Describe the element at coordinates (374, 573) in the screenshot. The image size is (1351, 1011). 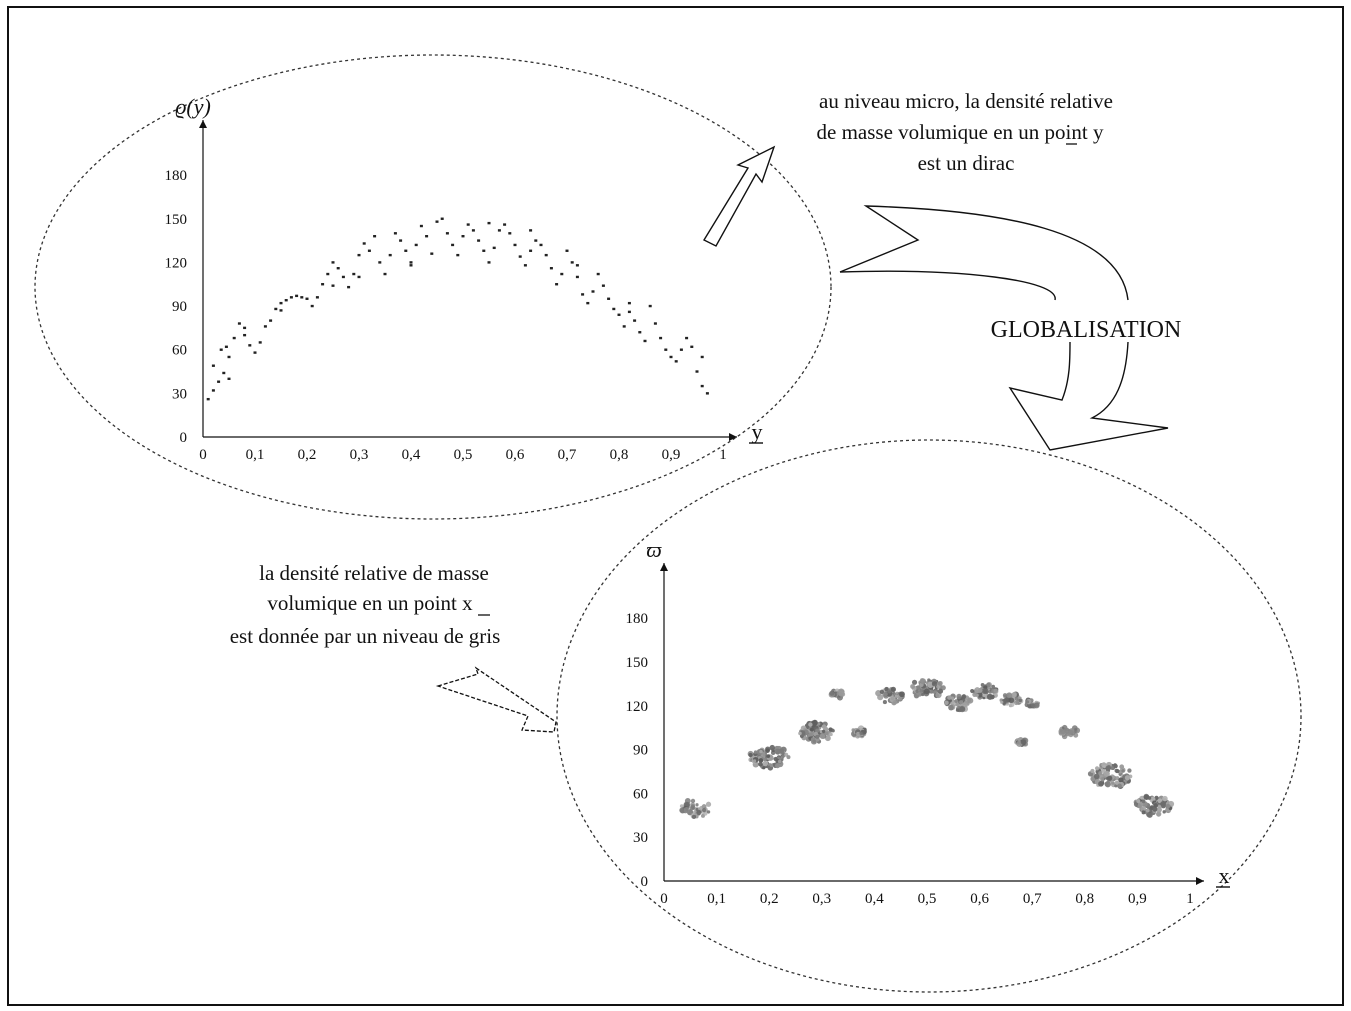
I see `macro-annotation-line-1: la densité relative de masse` at that location.